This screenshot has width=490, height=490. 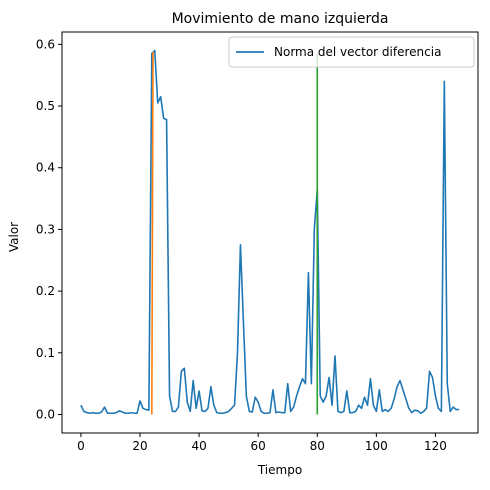 I want to click on y-tick-label: 0.0, so click(x=45, y=414).